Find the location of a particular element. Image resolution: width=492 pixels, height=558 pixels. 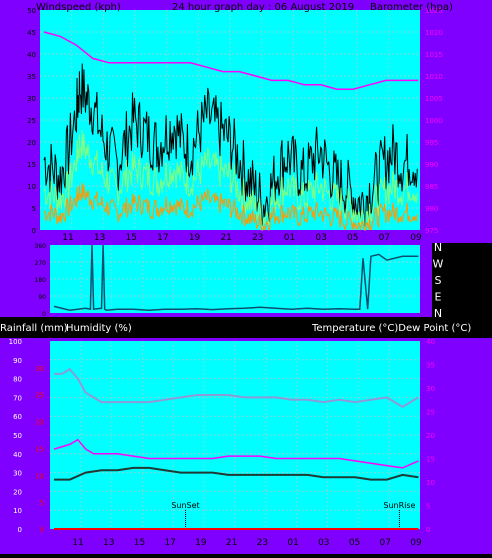

humidity-y-tick: 90 is located at coordinates (17, 361).